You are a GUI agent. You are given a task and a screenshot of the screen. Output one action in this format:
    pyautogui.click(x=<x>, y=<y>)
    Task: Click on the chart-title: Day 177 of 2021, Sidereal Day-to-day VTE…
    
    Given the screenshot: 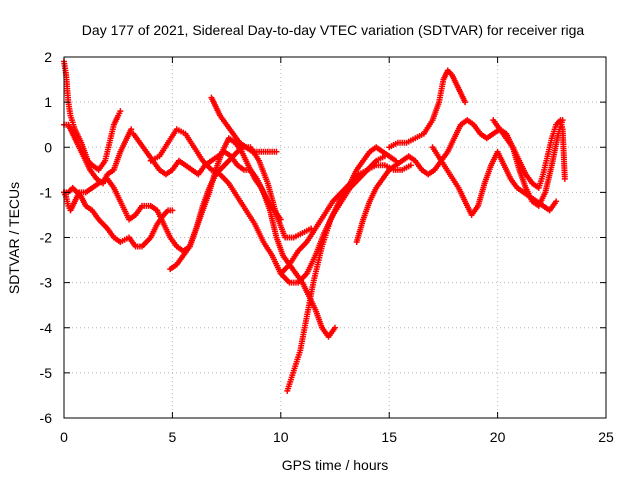 What is the action you would take?
    pyautogui.click(x=333, y=30)
    